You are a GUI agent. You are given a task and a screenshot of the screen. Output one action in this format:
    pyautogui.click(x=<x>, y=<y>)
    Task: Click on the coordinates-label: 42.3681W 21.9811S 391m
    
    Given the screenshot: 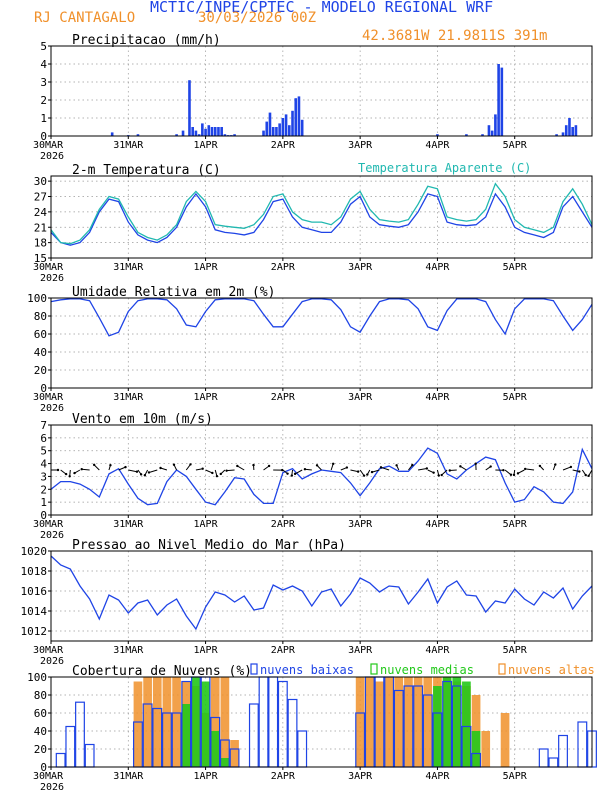 What is the action you would take?
    pyautogui.click(x=455, y=36)
    